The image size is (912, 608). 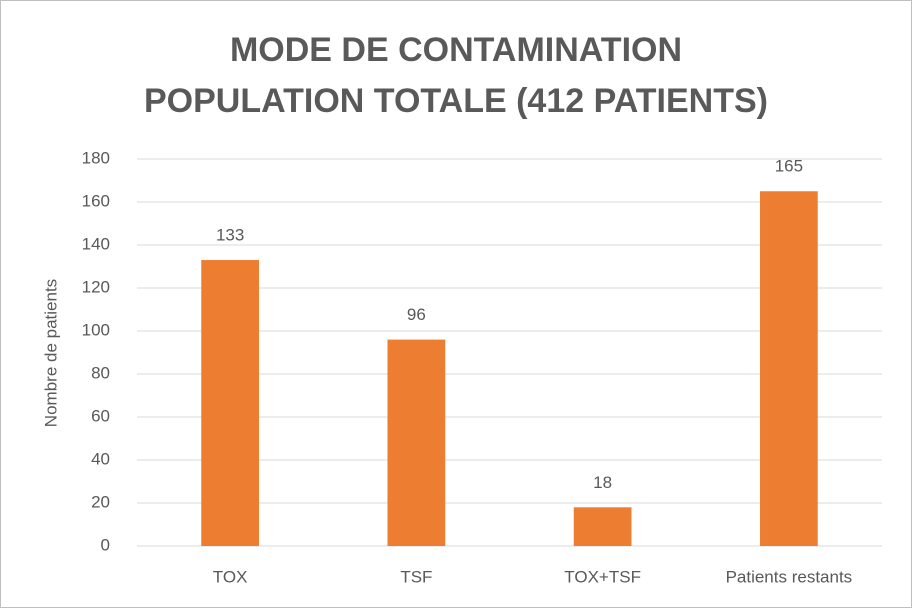 I want to click on y-tick-label: 20, so click(x=100, y=501).